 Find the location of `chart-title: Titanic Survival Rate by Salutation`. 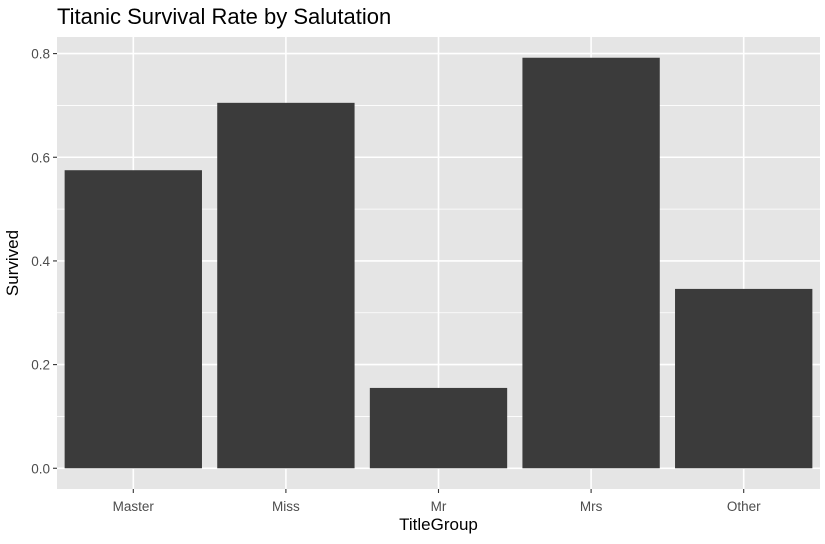

chart-title: Titanic Survival Rate by Salutation is located at coordinates (224, 16).